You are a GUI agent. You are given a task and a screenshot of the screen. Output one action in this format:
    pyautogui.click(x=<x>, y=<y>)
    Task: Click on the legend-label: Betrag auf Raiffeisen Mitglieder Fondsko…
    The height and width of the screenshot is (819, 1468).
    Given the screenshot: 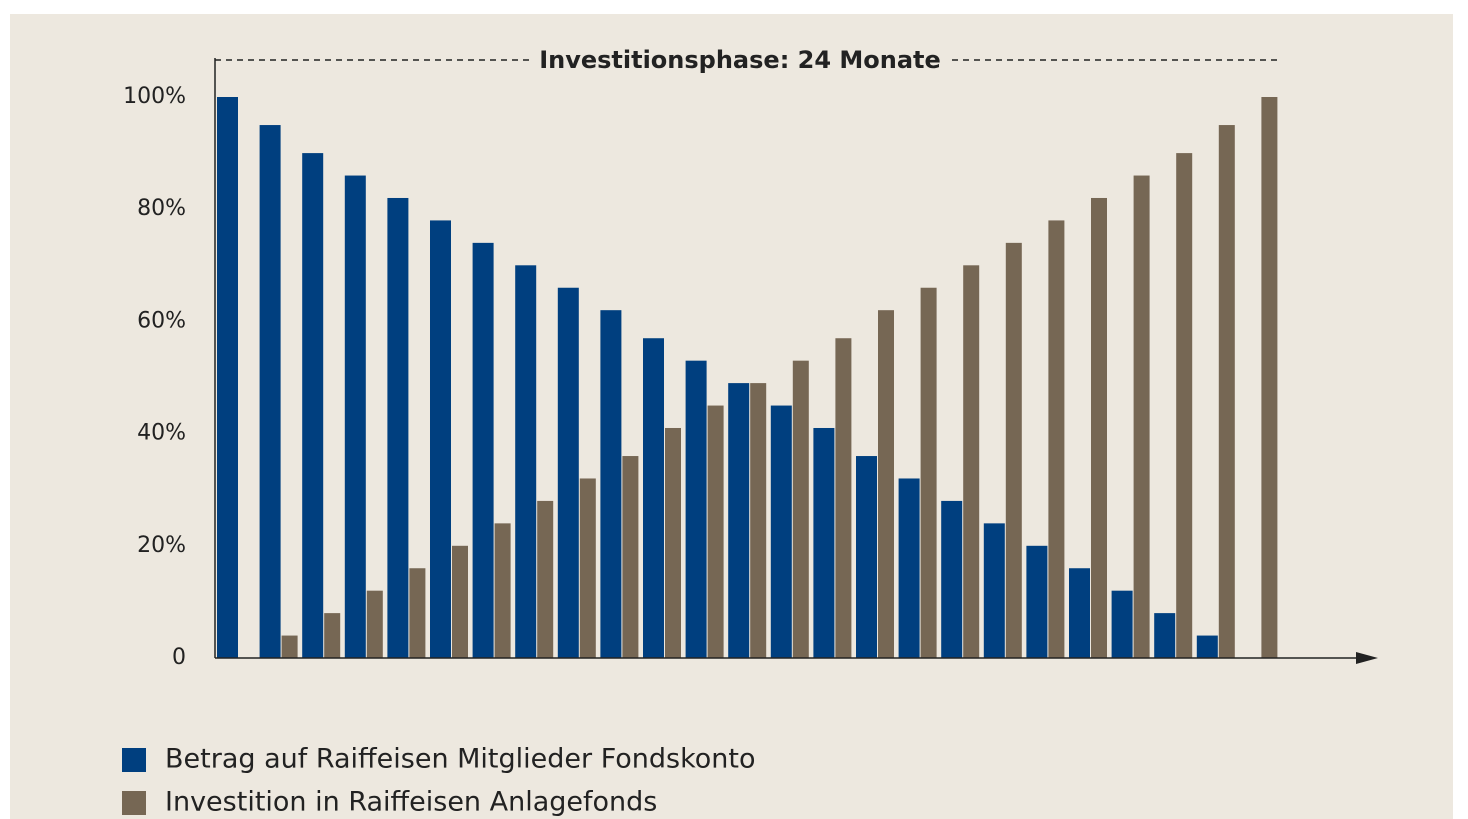 What is the action you would take?
    pyautogui.click(x=460, y=759)
    